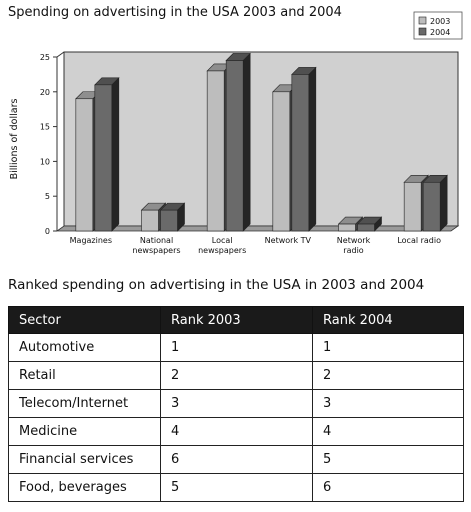  What do you see at coordinates (84, 320) in the screenshot?
I see `header-sector: Sector` at bounding box center [84, 320].